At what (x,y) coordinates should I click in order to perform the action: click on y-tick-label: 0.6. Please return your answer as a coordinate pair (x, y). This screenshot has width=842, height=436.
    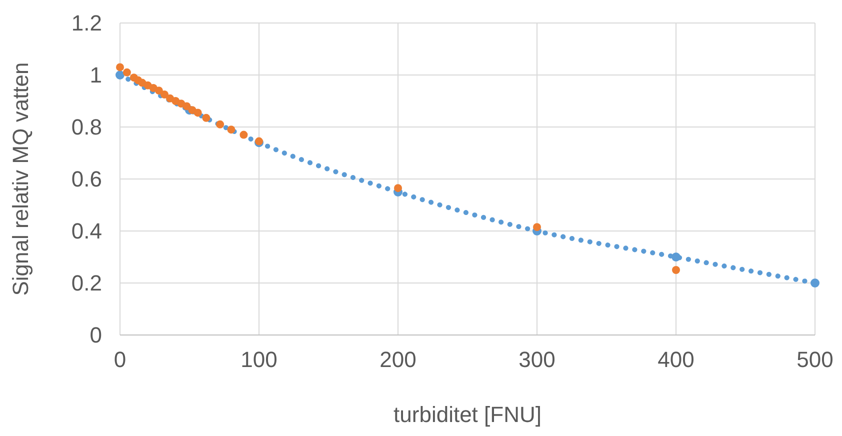
    Looking at the image, I should click on (86, 179).